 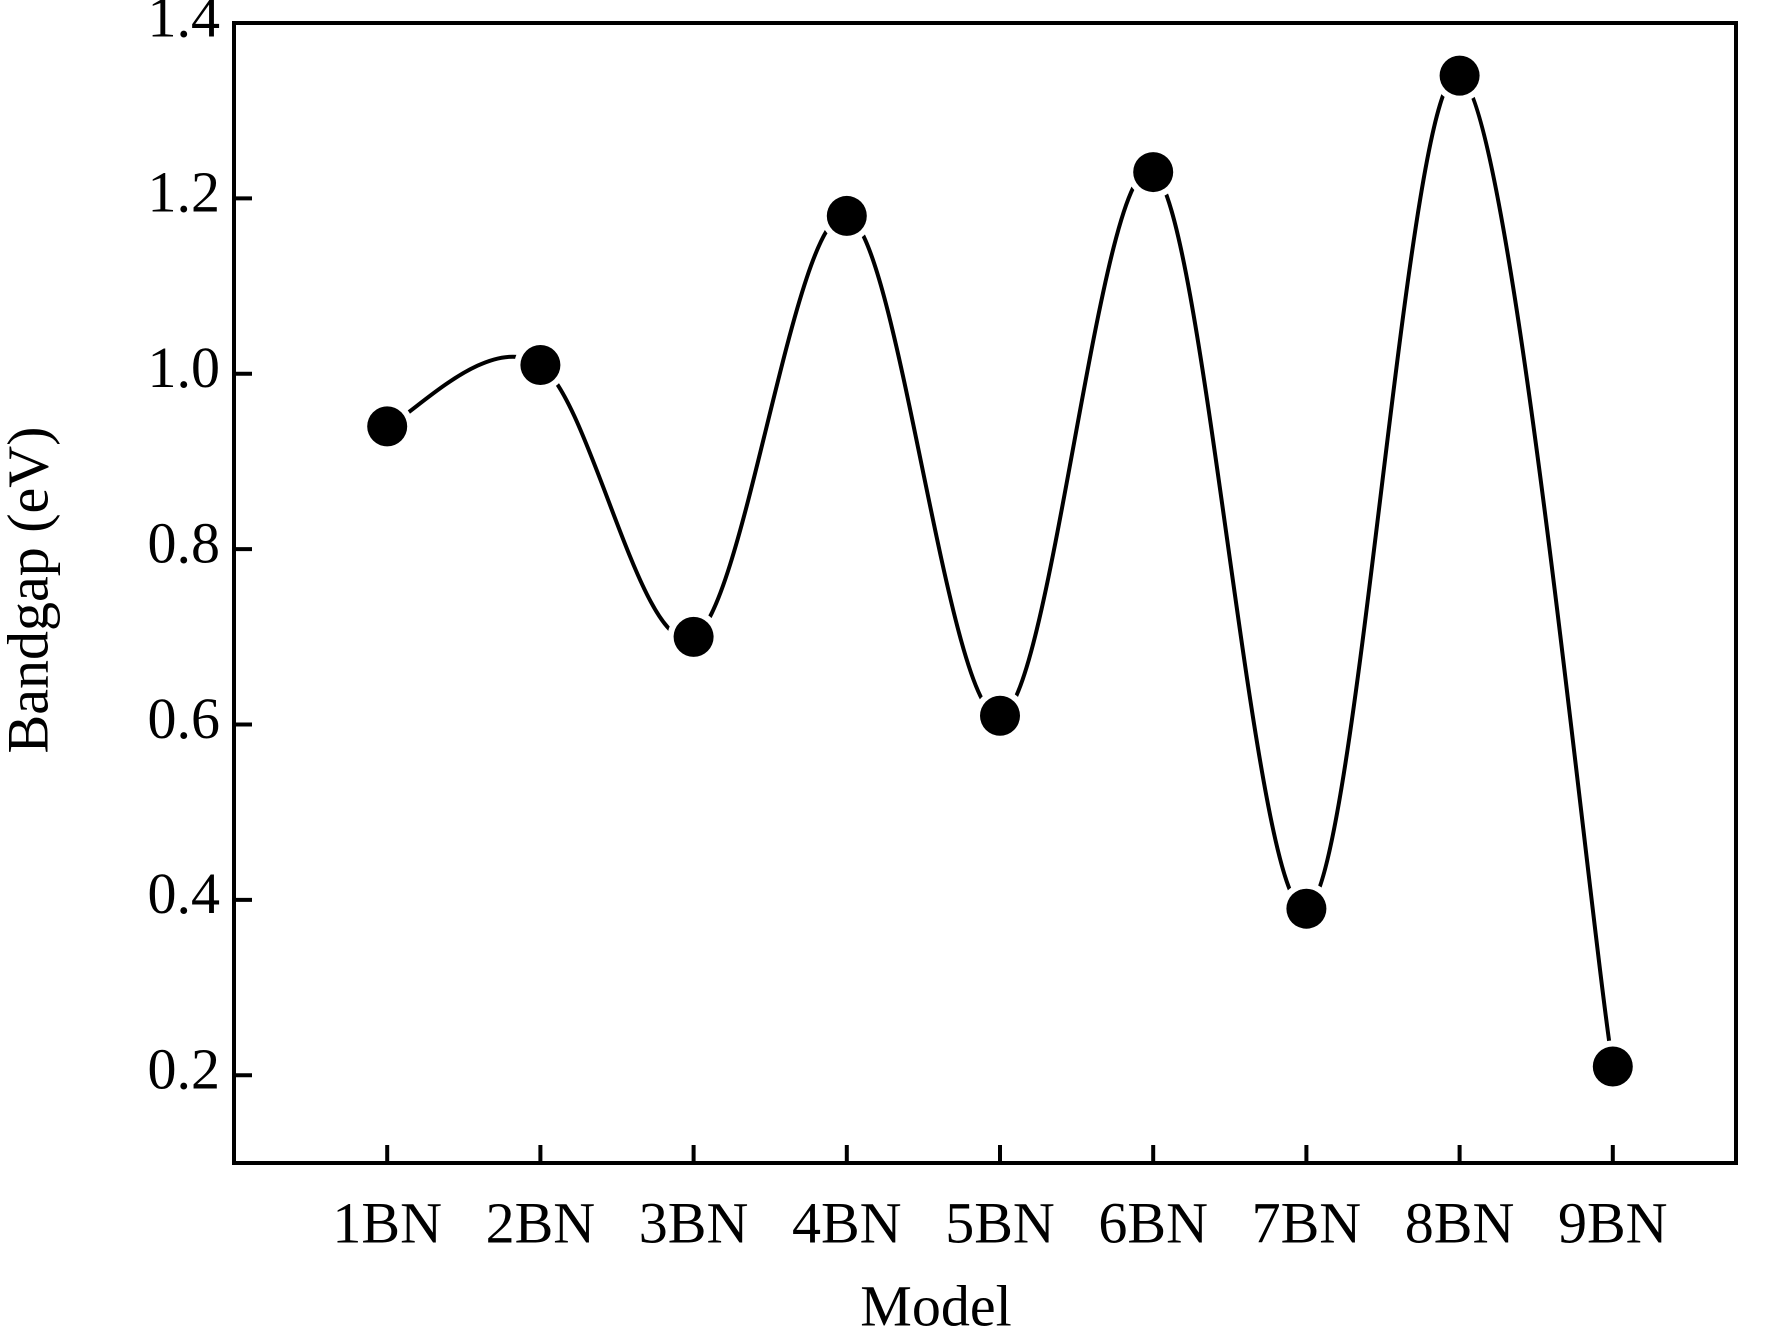 I want to click on y-tick-label: 1.4, so click(x=184, y=24).